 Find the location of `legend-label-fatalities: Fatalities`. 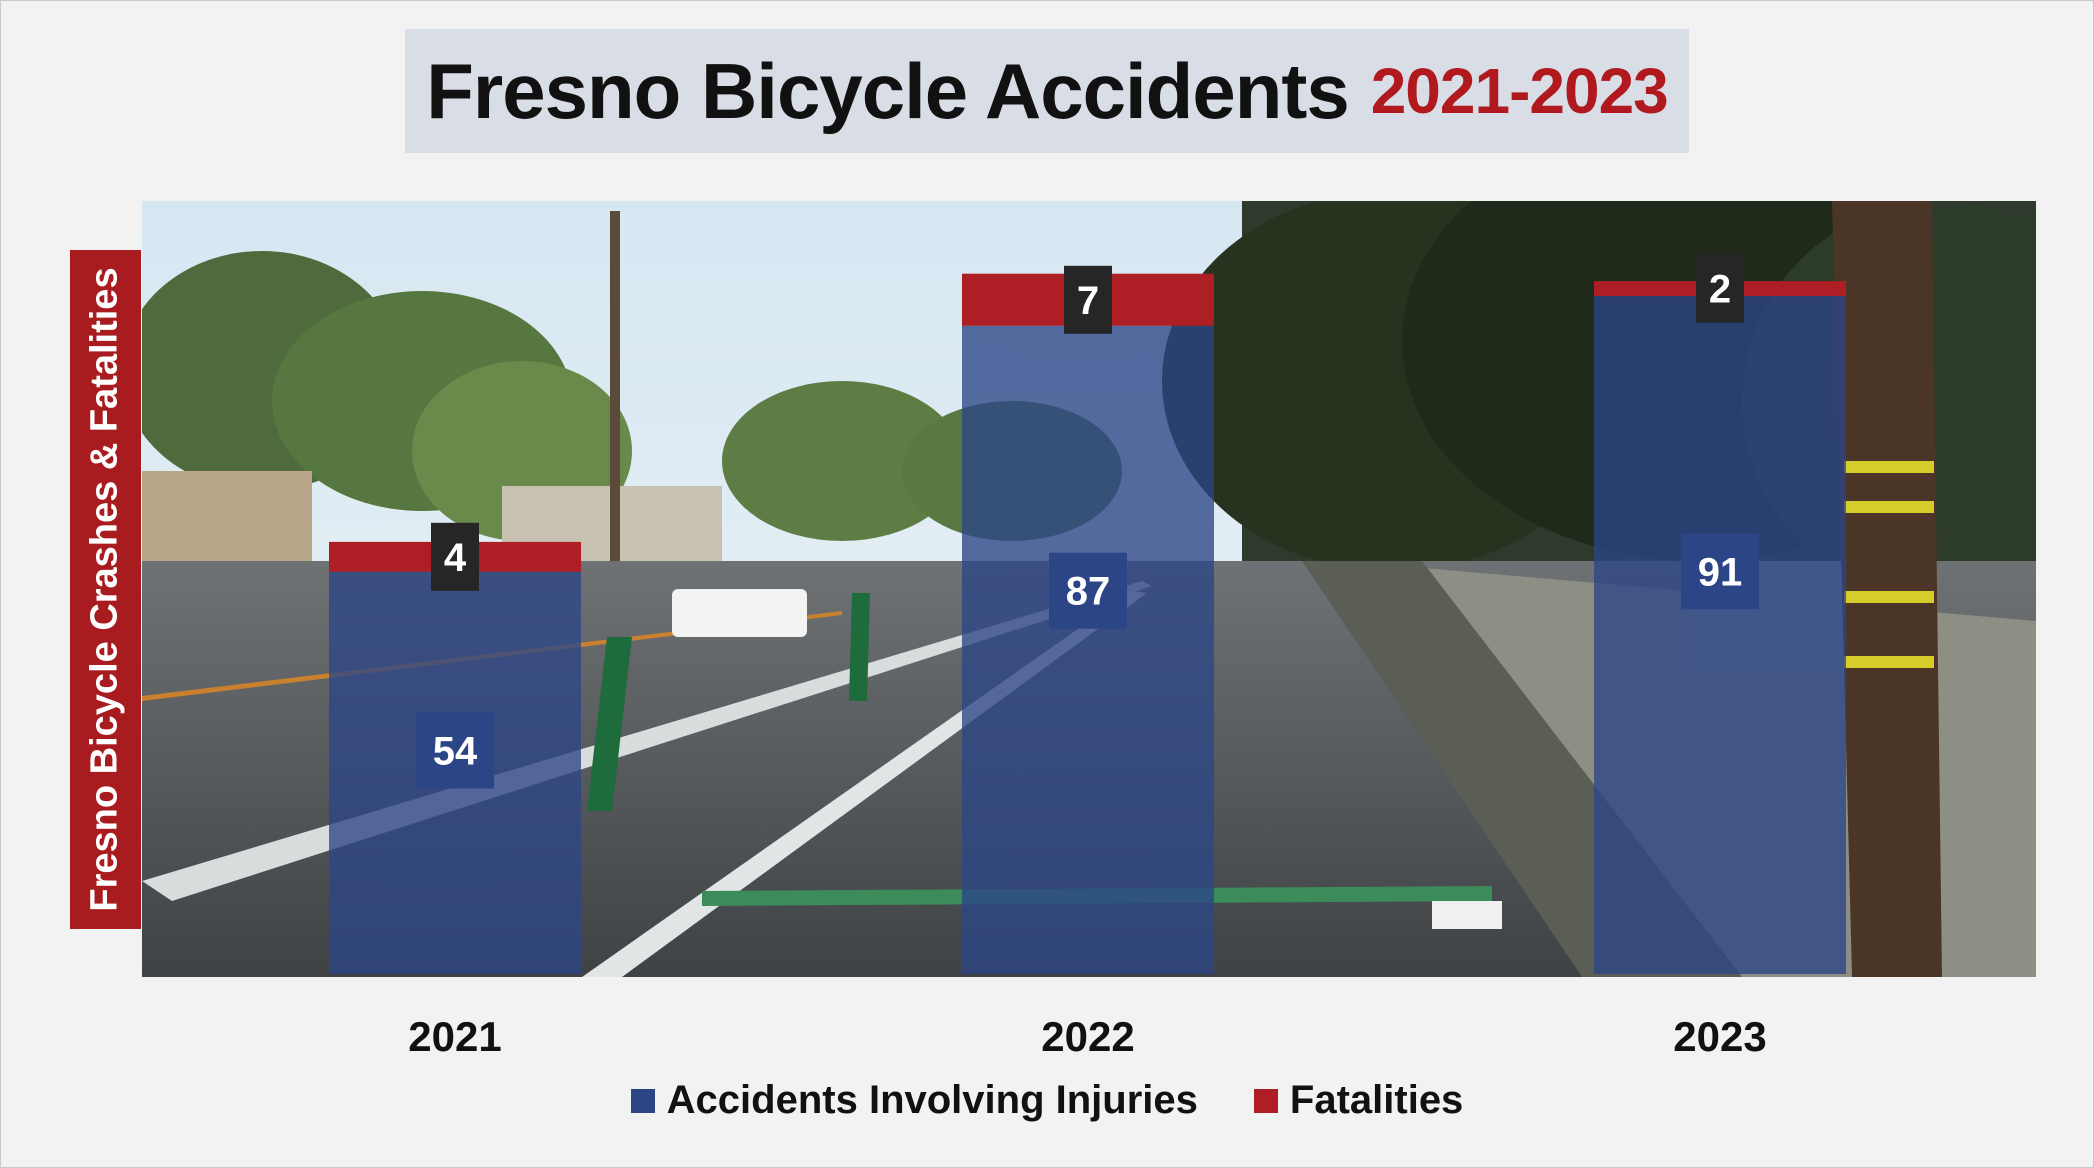

legend-label-fatalities: Fatalities is located at coordinates (1376, 1100).